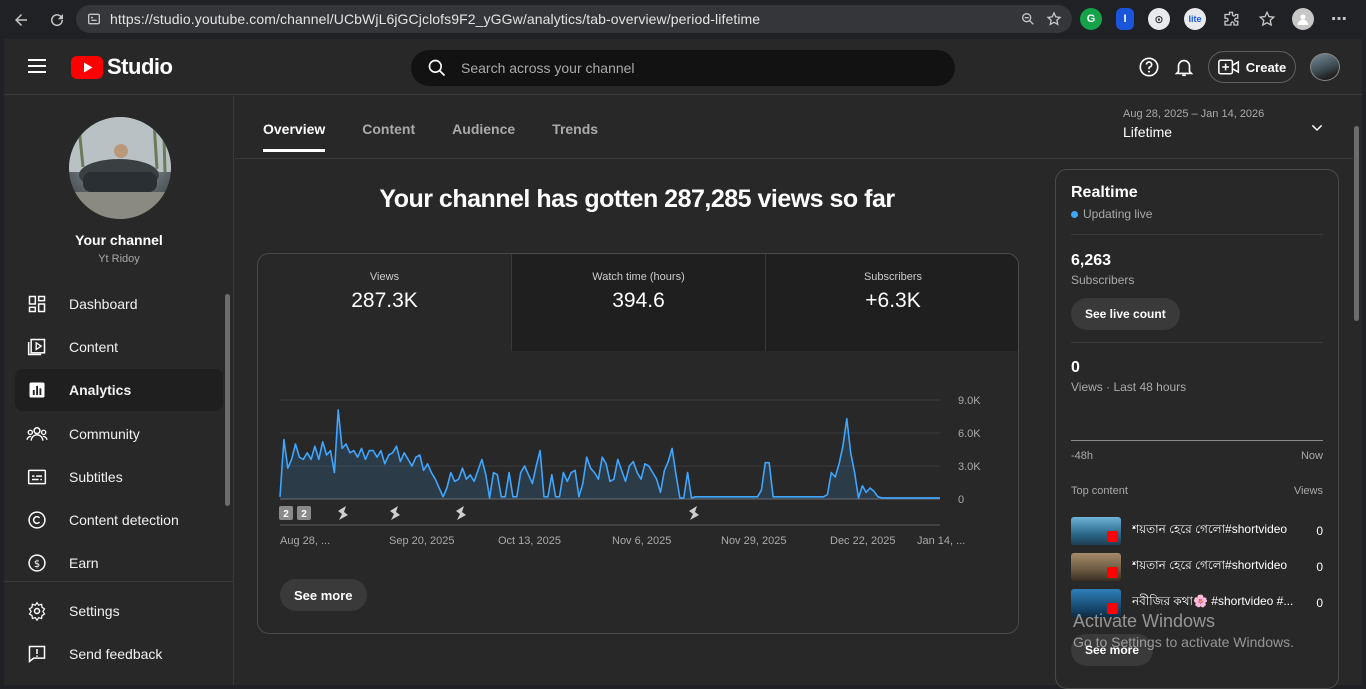 This screenshot has height=689, width=1366. What do you see at coordinates (1195, 19) in the screenshot?
I see `extension-lite-icon: lite` at bounding box center [1195, 19].